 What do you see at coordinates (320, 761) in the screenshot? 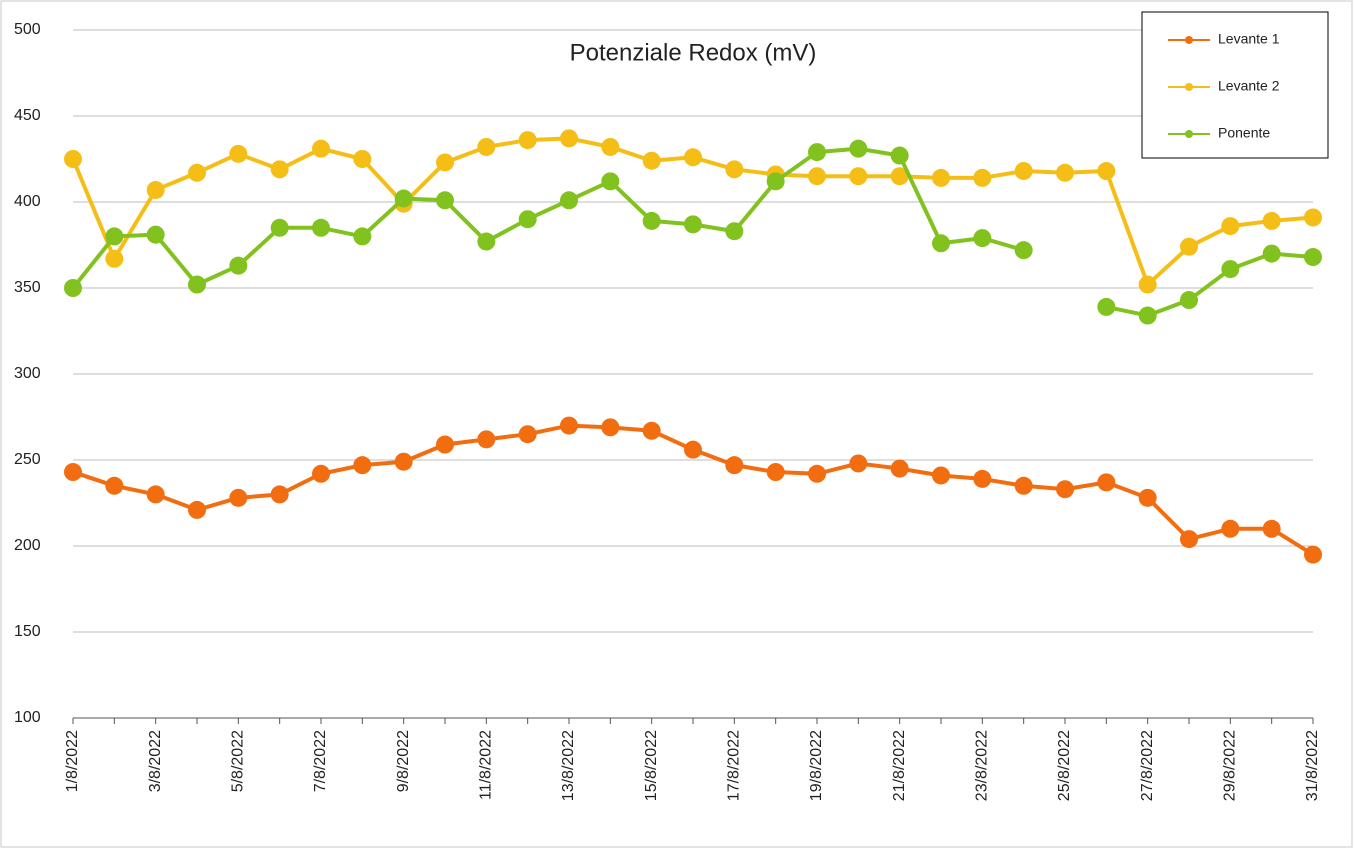
I see `x-tick-label: 7/8/2022` at bounding box center [320, 761].